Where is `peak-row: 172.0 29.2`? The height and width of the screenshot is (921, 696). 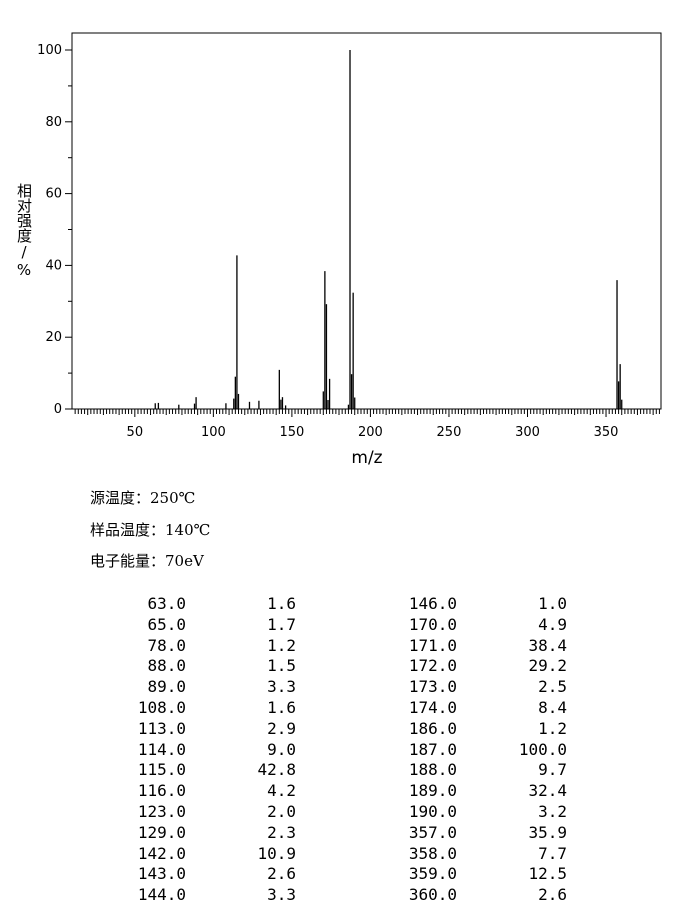
peak-row: 172.0 29.2 is located at coordinates (513, 666).